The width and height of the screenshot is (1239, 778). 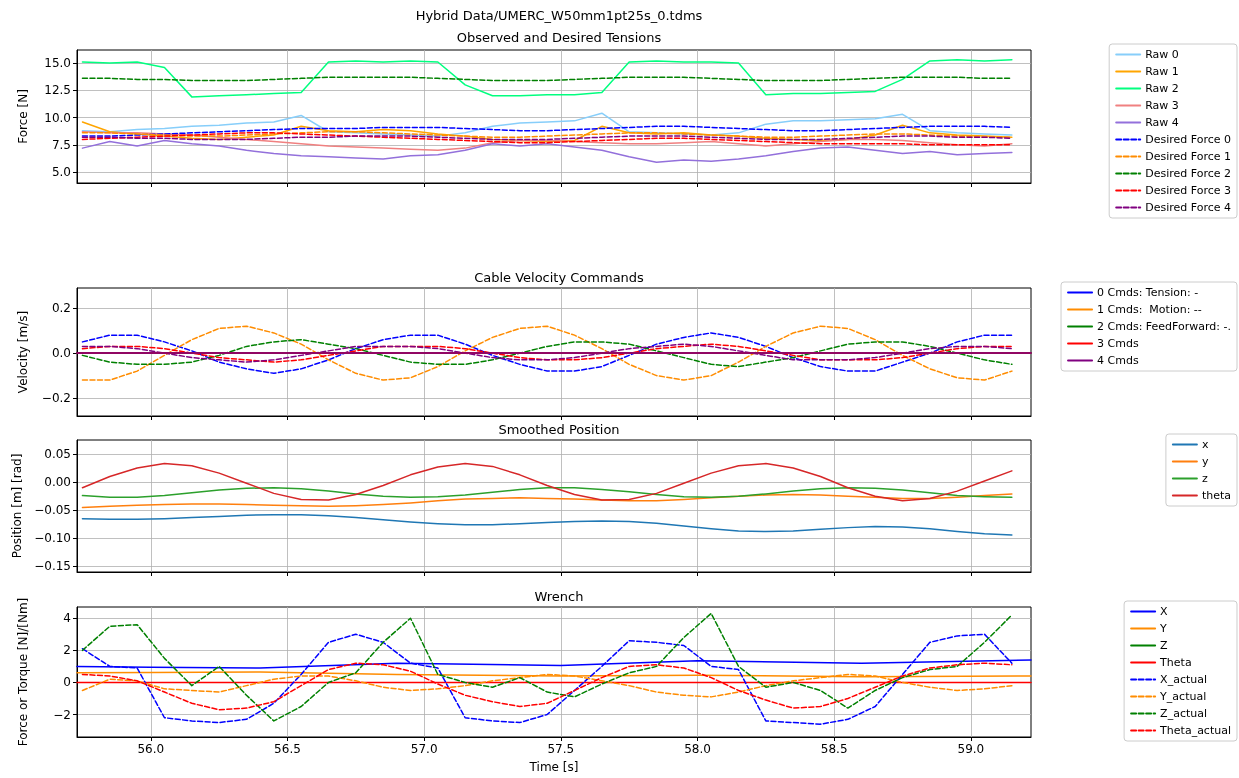 I want to click on legend-label: 3 Cmds, so click(x=1118, y=343).